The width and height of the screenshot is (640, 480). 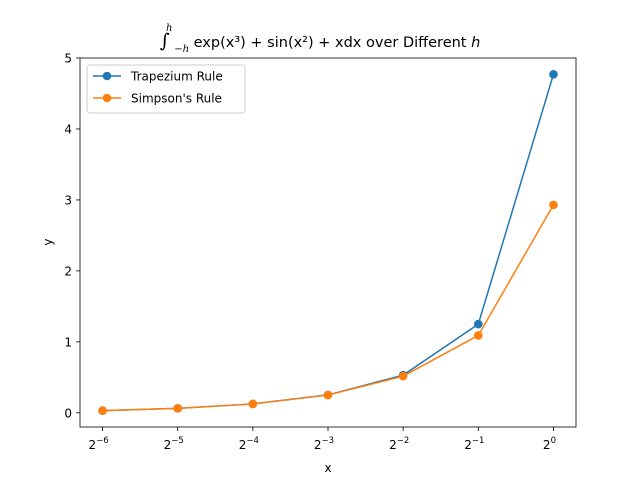 I want to click on y-axis-ticks: 0 1 2 3 4 5, so click(x=72, y=236).